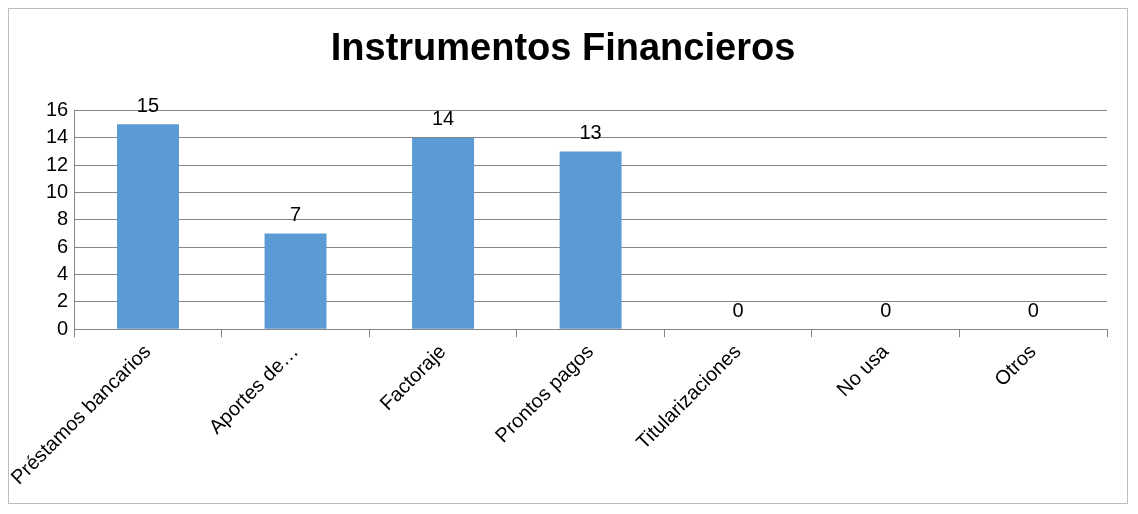 This screenshot has width=1138, height=514. I want to click on data-label: 7, so click(295, 214).